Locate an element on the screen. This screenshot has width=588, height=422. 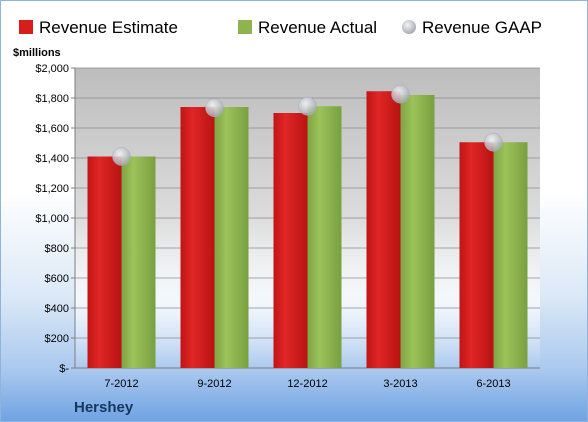
y-unit-label: $millions is located at coordinates (37, 53).